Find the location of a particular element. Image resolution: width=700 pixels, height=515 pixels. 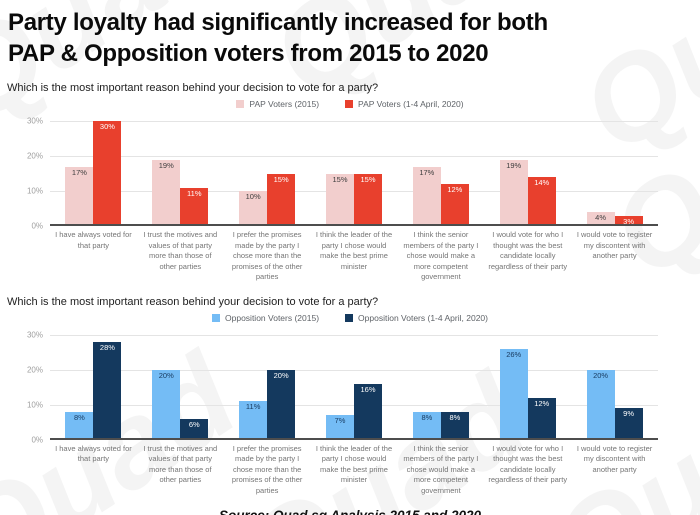

legend-label: Opposition Voters (1-4 April, 2020) is located at coordinates (423, 317).